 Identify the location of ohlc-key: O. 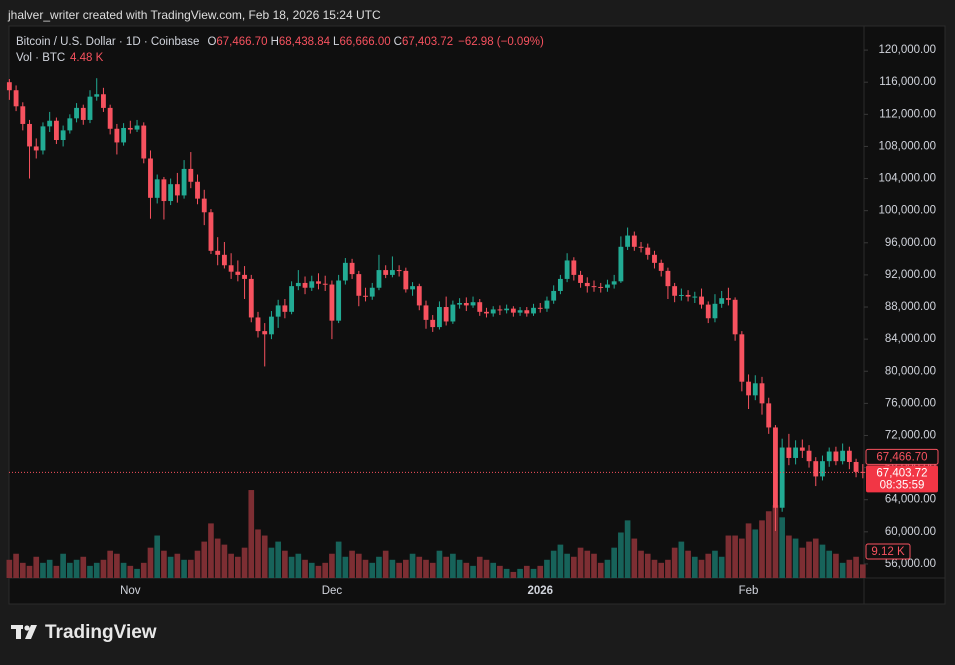
(211, 42).